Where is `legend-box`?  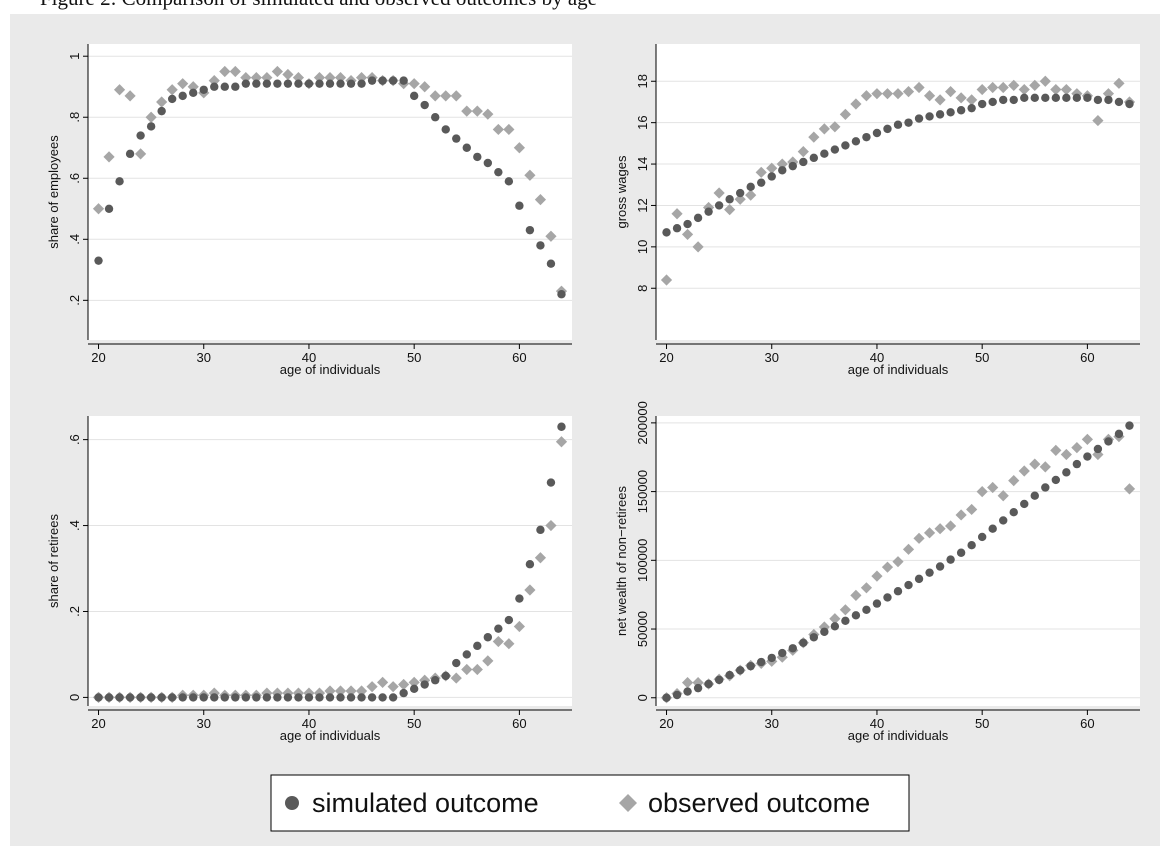 legend-box is located at coordinates (590, 803).